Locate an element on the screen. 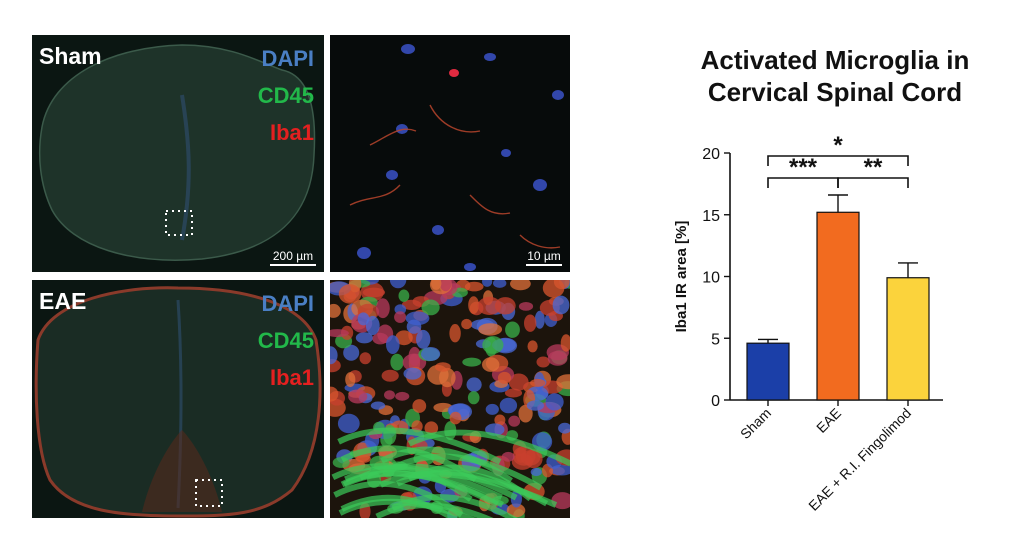 The image size is (1024, 560). eae-spinal-cord-image is located at coordinates (178, 402).